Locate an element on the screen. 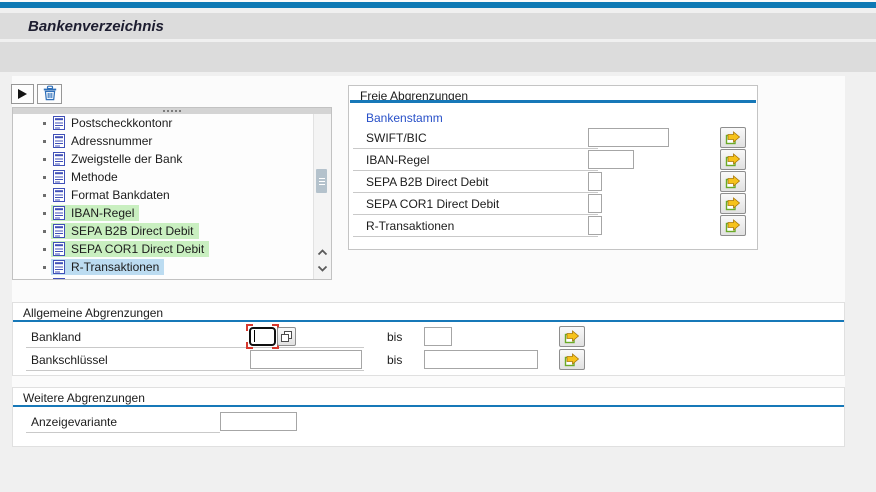  section-title: Allgemeine Abgrenzungen is located at coordinates (93, 313).